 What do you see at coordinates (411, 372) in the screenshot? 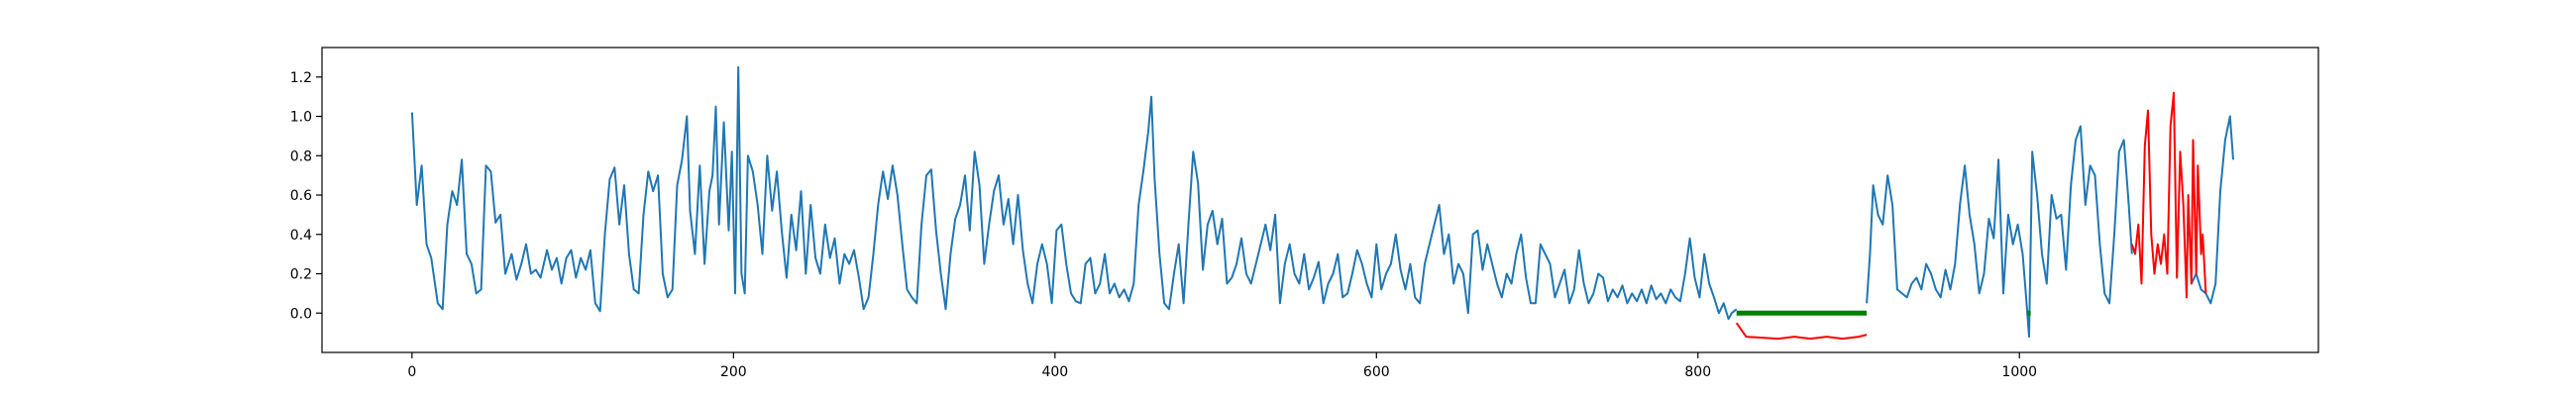
I see `x-tick-label: 0` at bounding box center [411, 372].